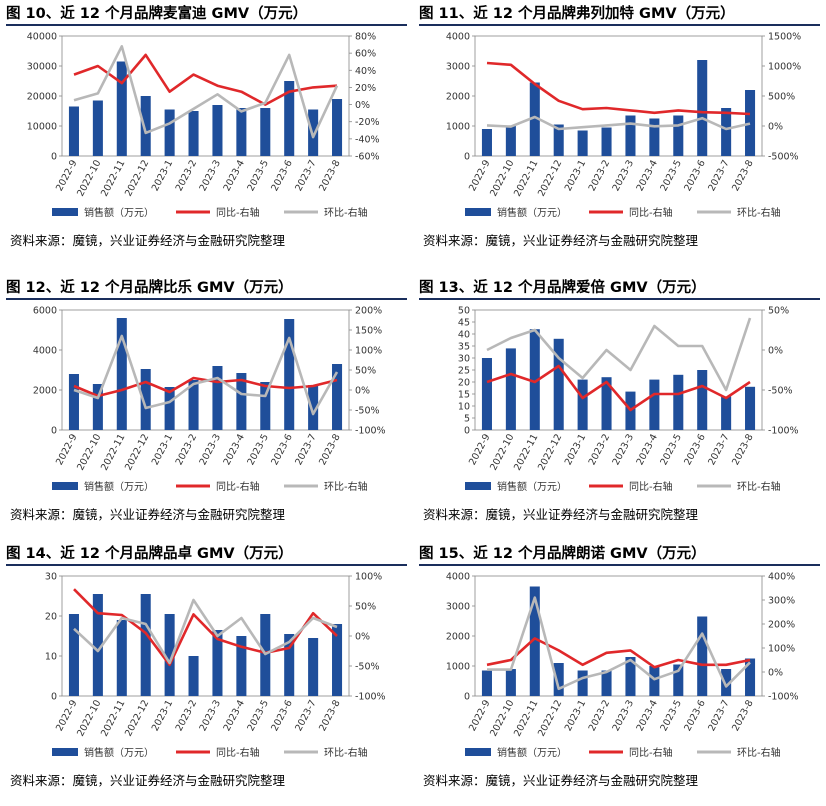 This screenshot has width=826, height=806. I want to click on y-right-tick-label: 300%, so click(781, 601).